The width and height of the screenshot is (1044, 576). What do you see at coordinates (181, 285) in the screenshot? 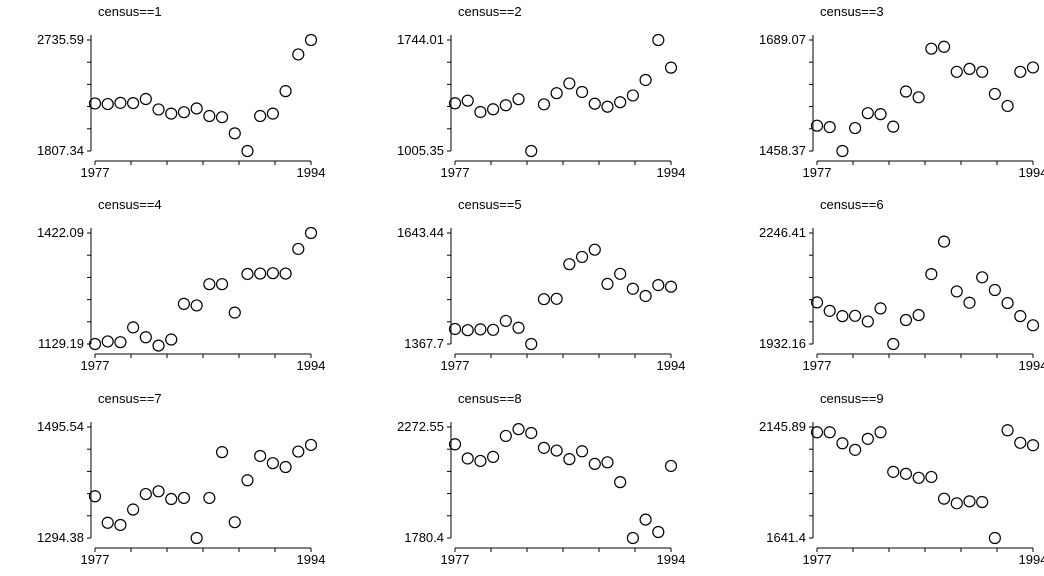
I see `panel-4: census==4 1129.19 1422.09 1977 1994` at bounding box center [181, 285].